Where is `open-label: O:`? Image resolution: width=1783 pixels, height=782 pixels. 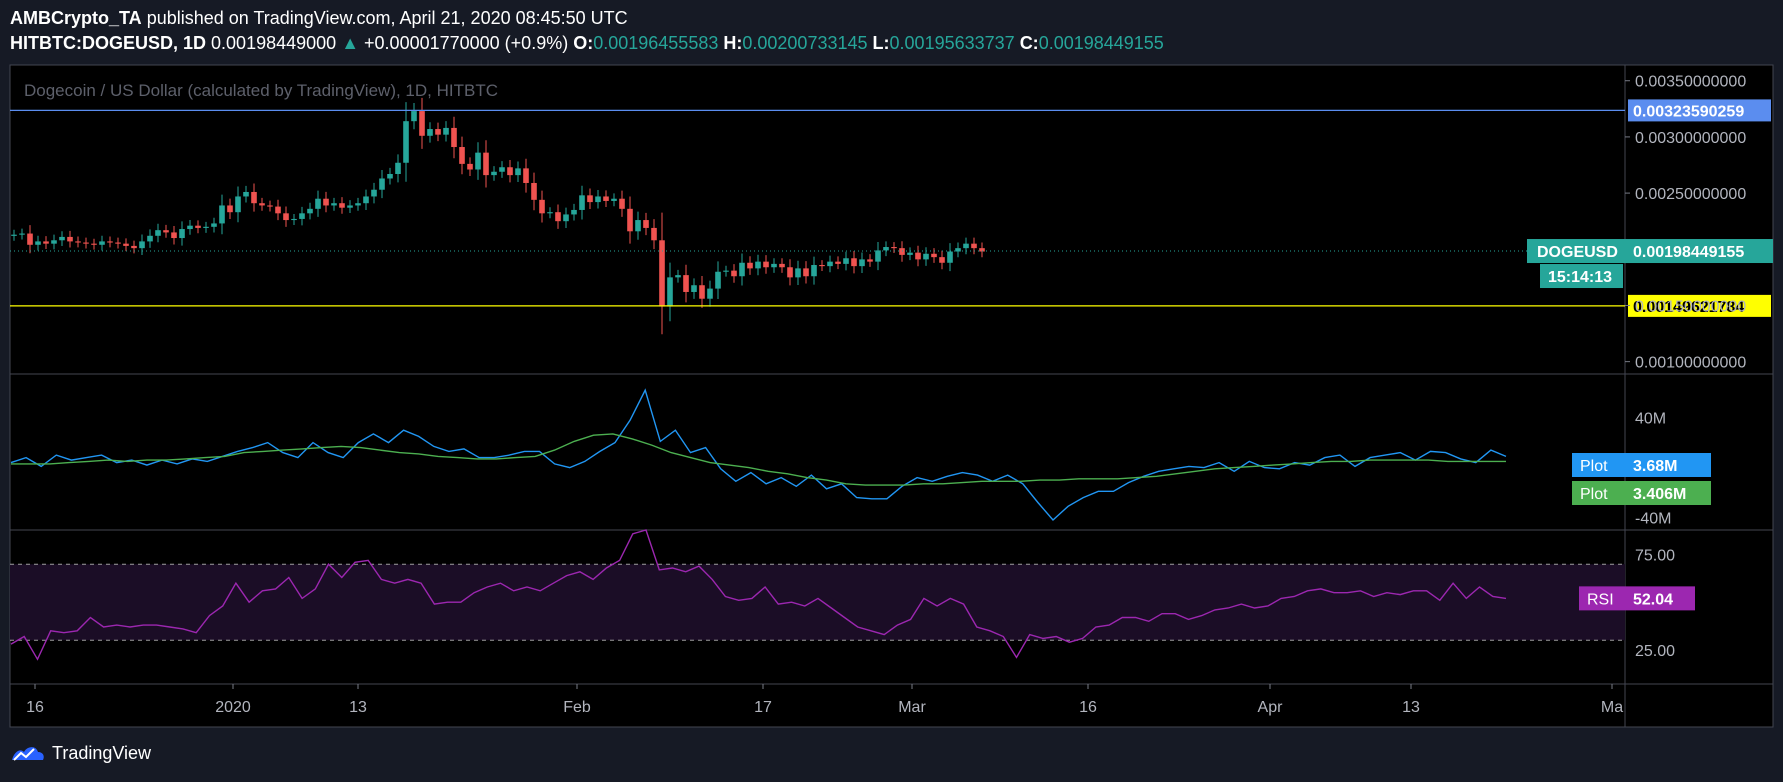 open-label: O: is located at coordinates (583, 43).